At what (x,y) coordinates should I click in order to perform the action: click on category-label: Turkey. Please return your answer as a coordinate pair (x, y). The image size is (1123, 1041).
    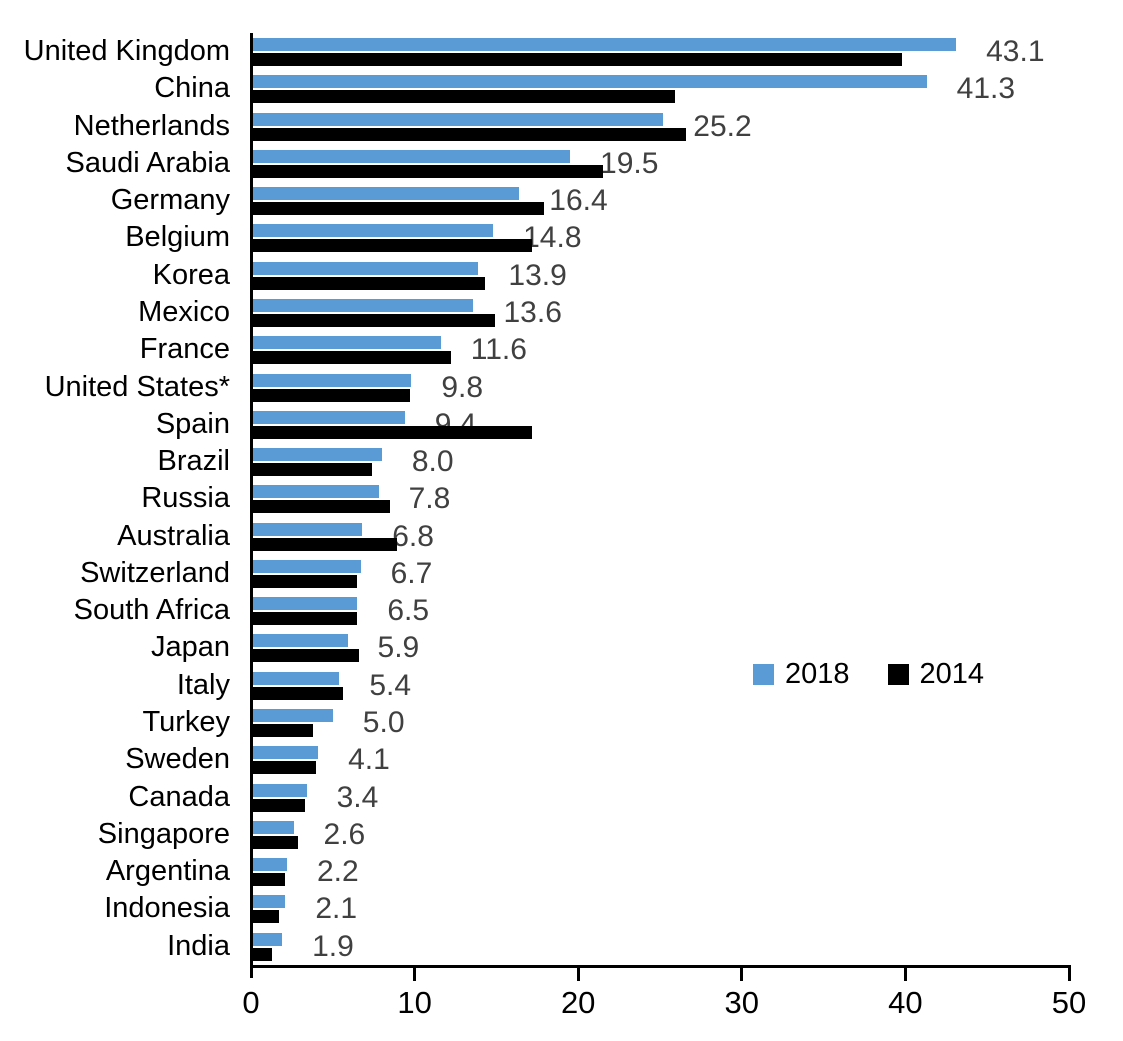
    Looking at the image, I should click on (186, 722).